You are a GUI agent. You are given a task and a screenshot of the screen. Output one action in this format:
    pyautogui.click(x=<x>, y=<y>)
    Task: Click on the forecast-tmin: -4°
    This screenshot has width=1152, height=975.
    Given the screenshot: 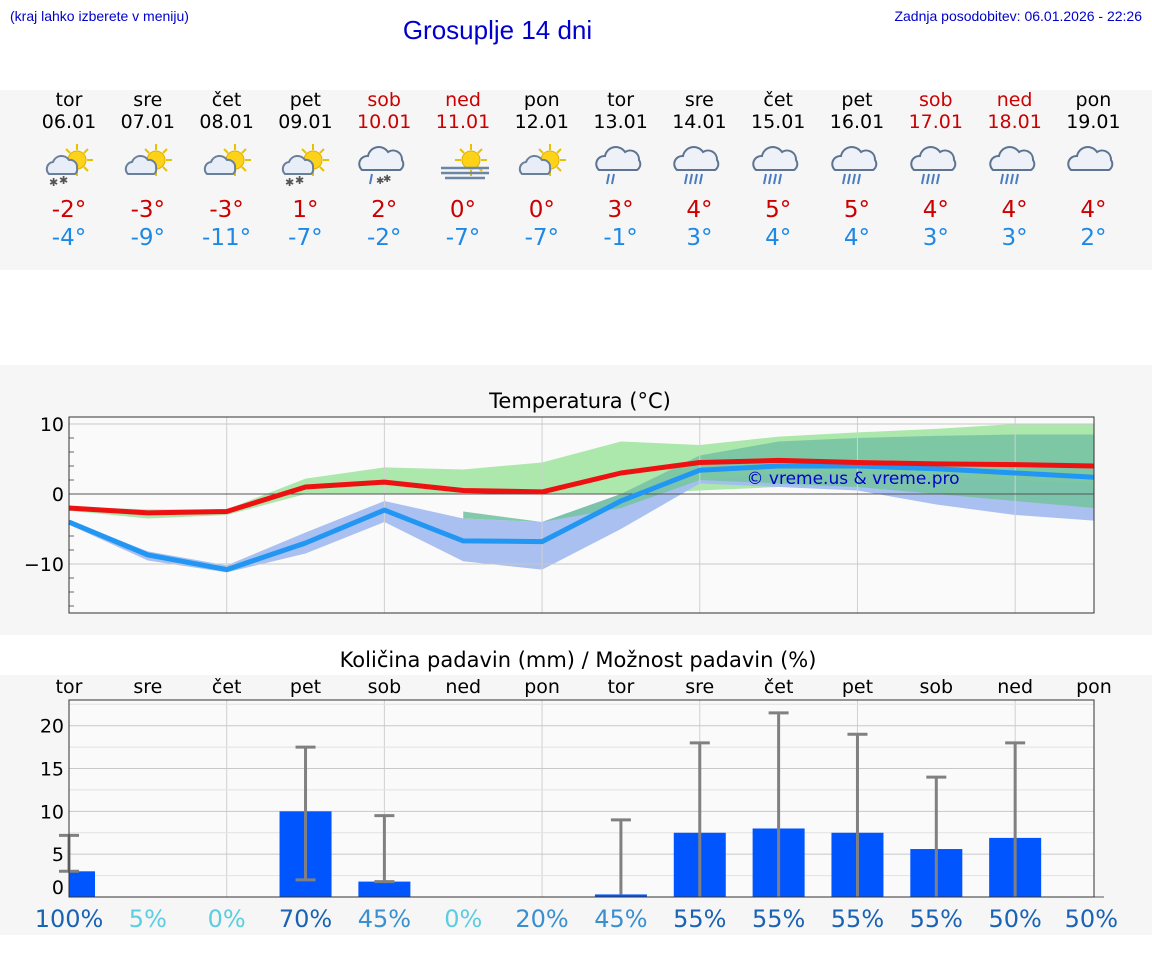 What is the action you would take?
    pyautogui.click(x=69, y=238)
    